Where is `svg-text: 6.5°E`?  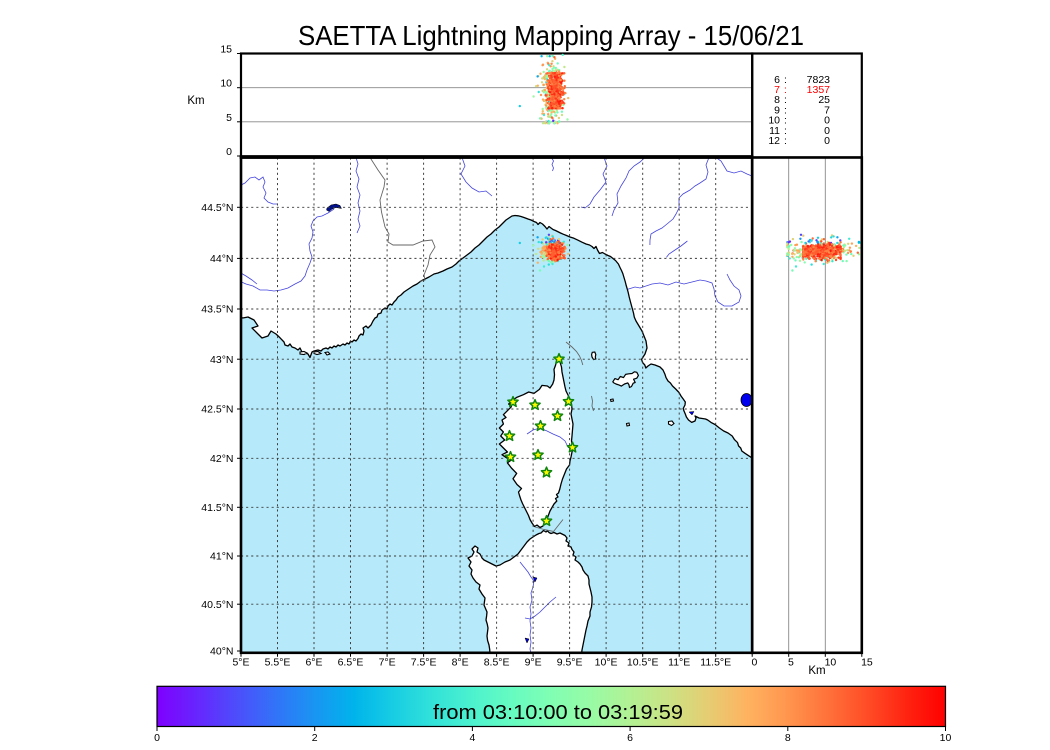
svg-text: 6.5°E is located at coordinates (351, 663).